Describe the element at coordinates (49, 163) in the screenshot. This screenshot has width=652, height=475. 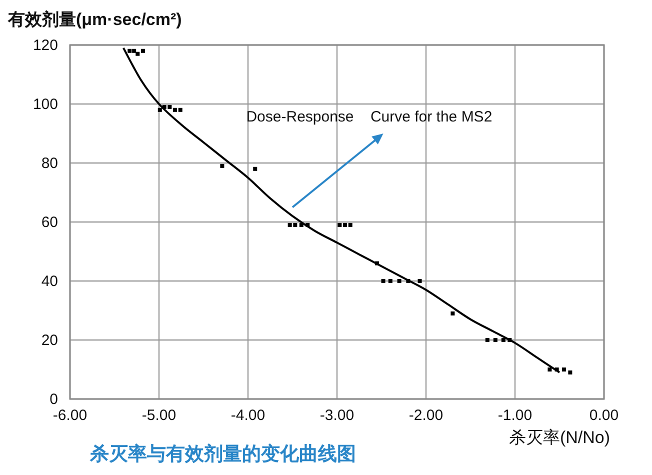
I see `y-tick-label: 80` at that location.